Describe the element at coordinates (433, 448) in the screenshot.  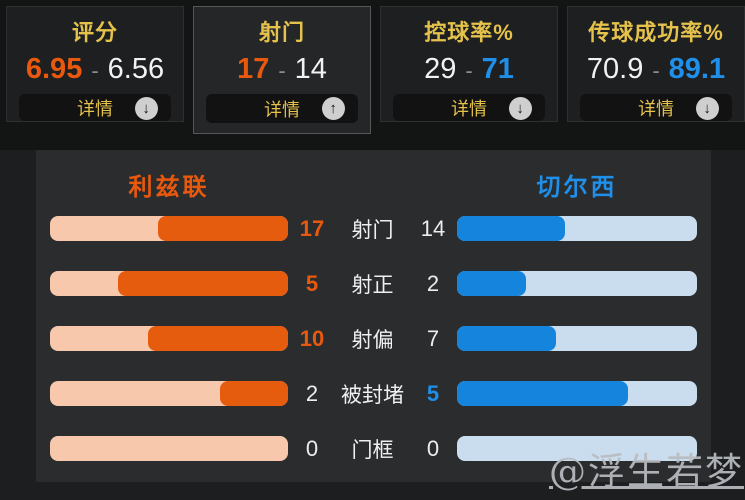
I see `away-stat-value: 0` at that location.